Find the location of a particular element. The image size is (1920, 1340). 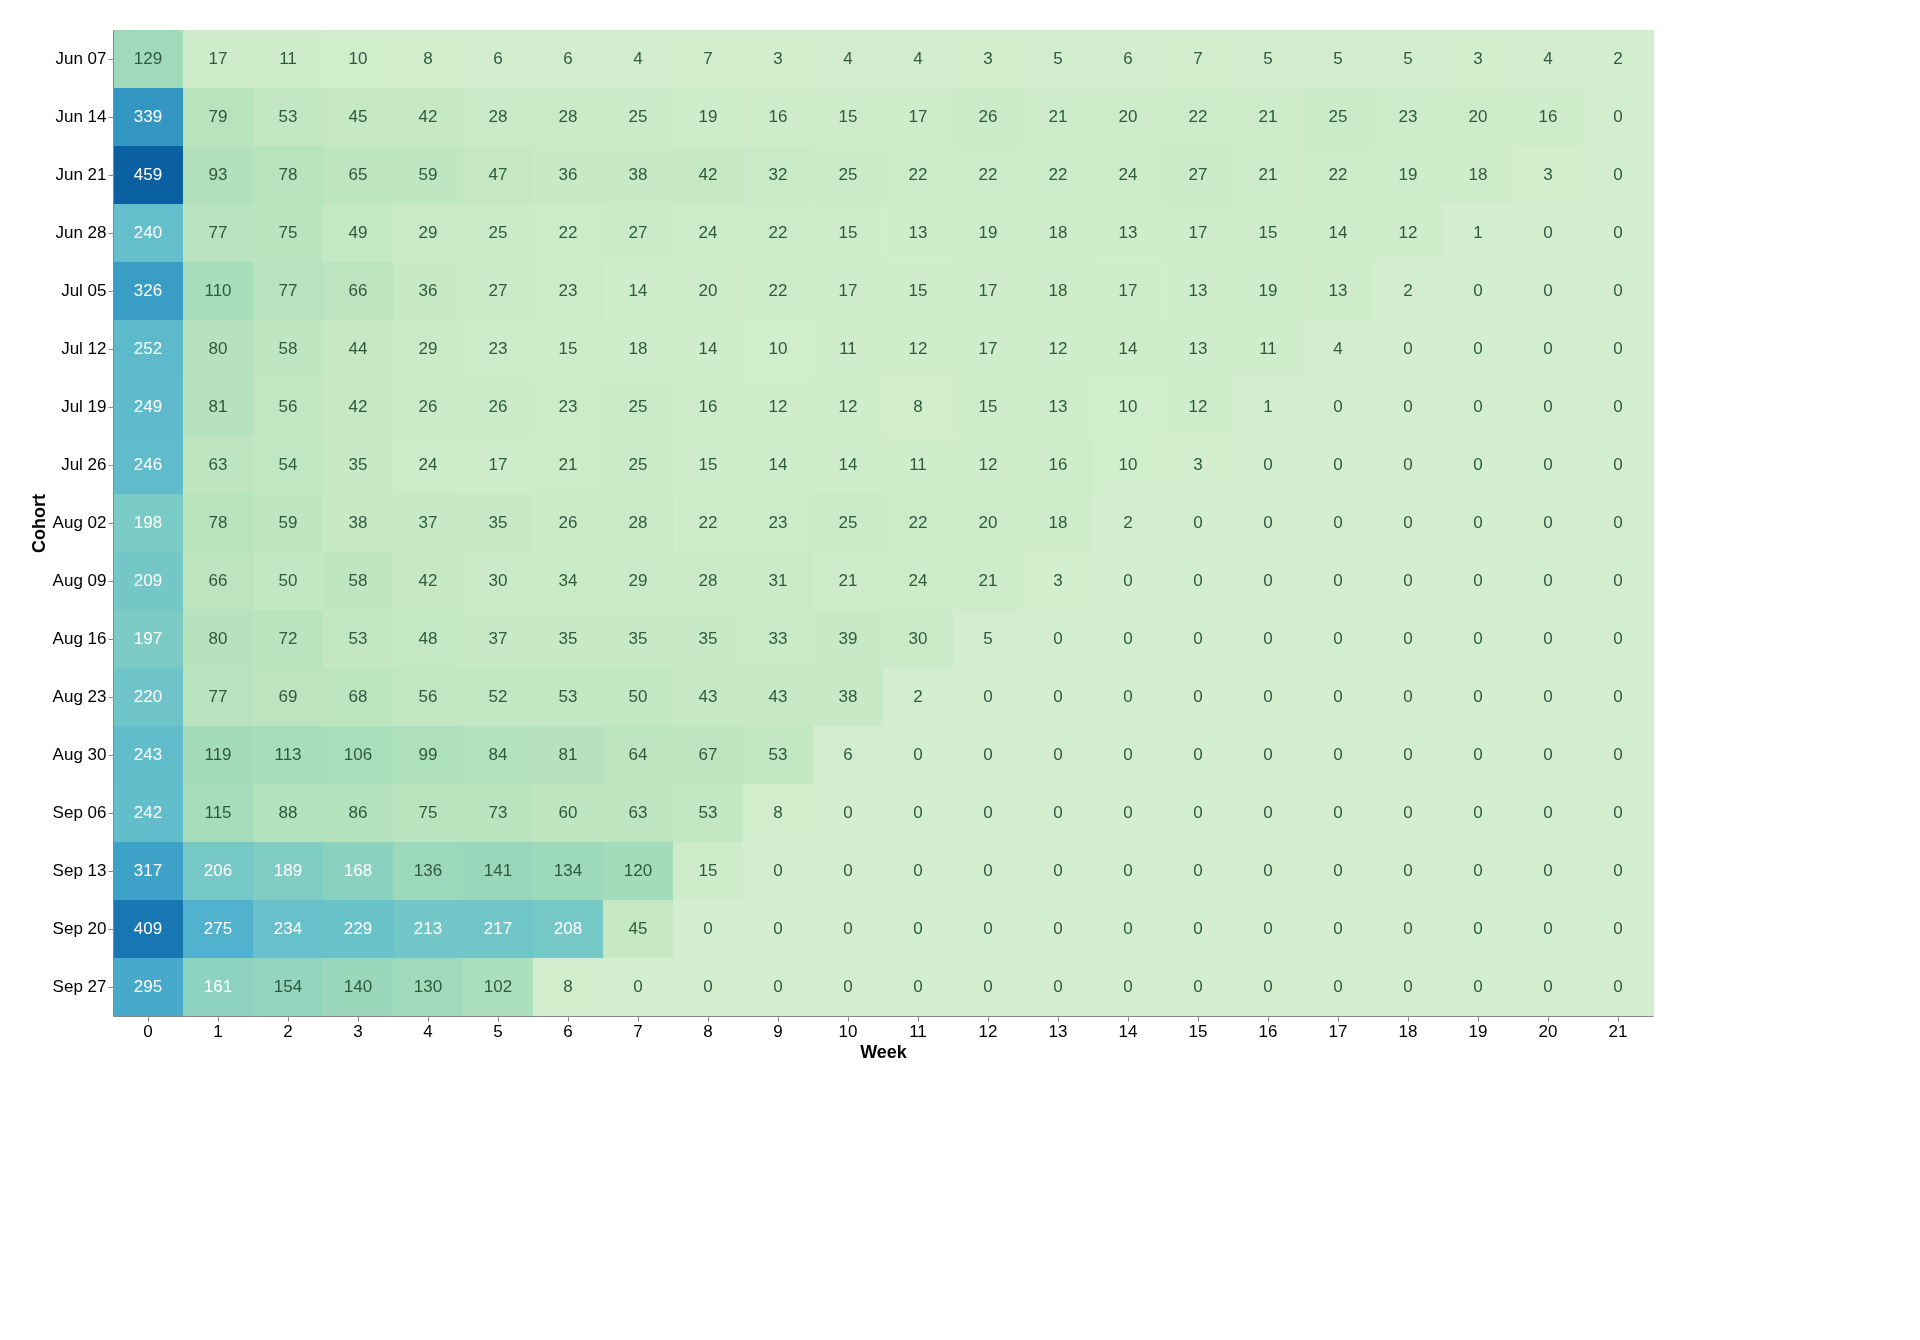

x-tick-label: 12 is located at coordinates (988, 1031).